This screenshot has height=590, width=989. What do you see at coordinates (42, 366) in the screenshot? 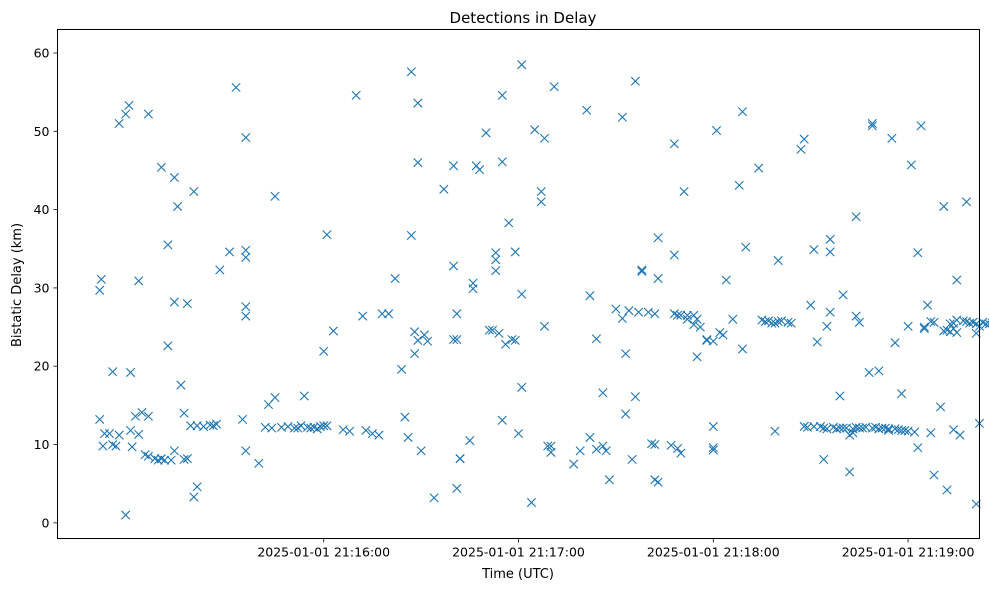
I see `y-tick-label: 20` at bounding box center [42, 366].